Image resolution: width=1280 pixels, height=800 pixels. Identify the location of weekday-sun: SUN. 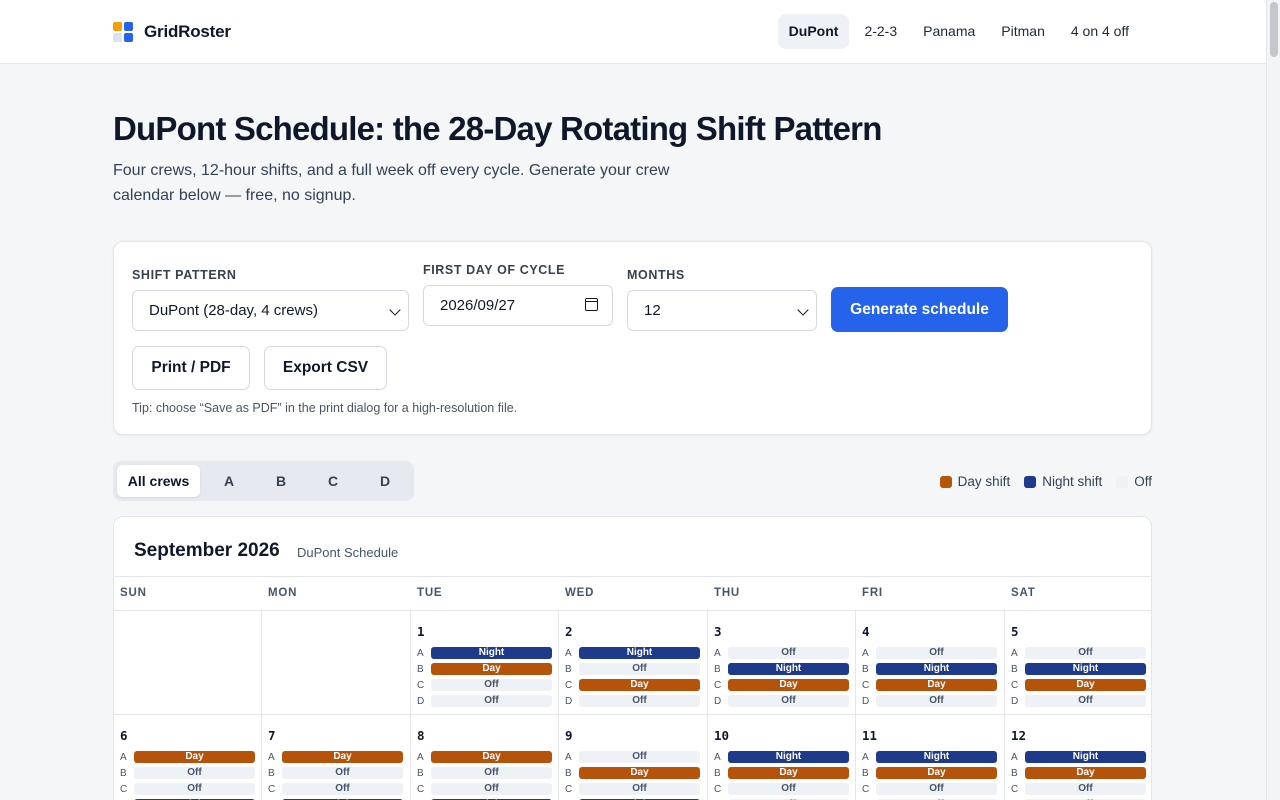
(133, 593).